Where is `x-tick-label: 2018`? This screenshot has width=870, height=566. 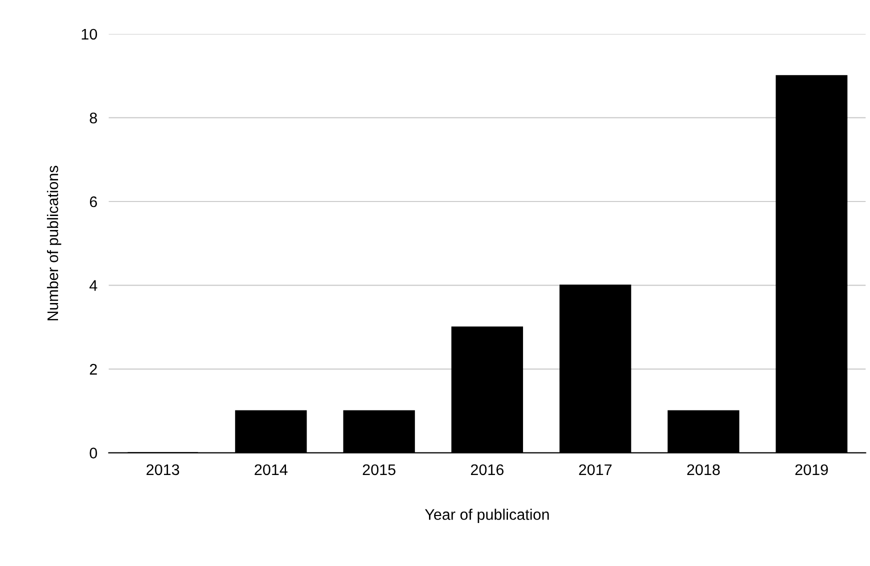
x-tick-label: 2018 is located at coordinates (703, 470).